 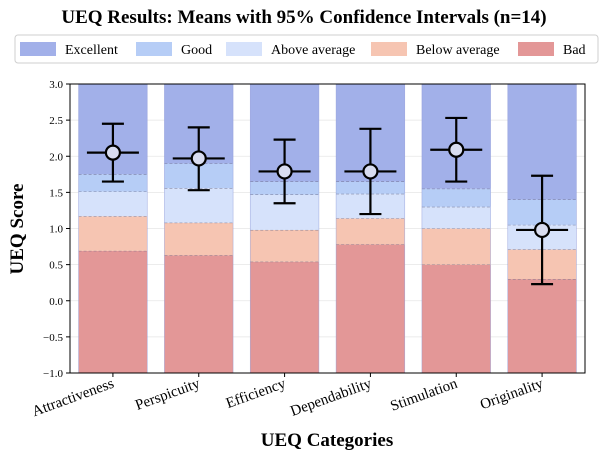 What do you see at coordinates (56, 85) in the screenshot?
I see `y-tick-label: 3.0` at bounding box center [56, 85].